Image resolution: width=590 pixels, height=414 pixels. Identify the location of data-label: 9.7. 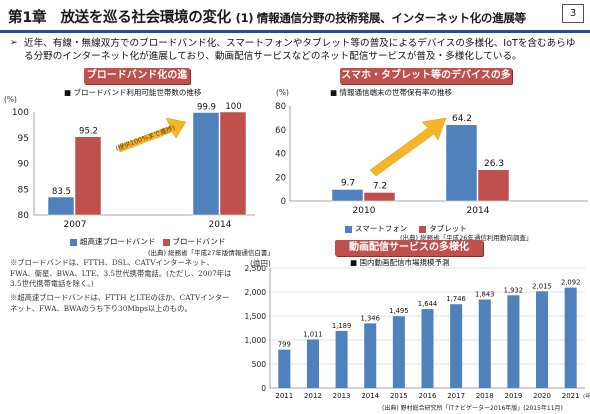
(348, 183).